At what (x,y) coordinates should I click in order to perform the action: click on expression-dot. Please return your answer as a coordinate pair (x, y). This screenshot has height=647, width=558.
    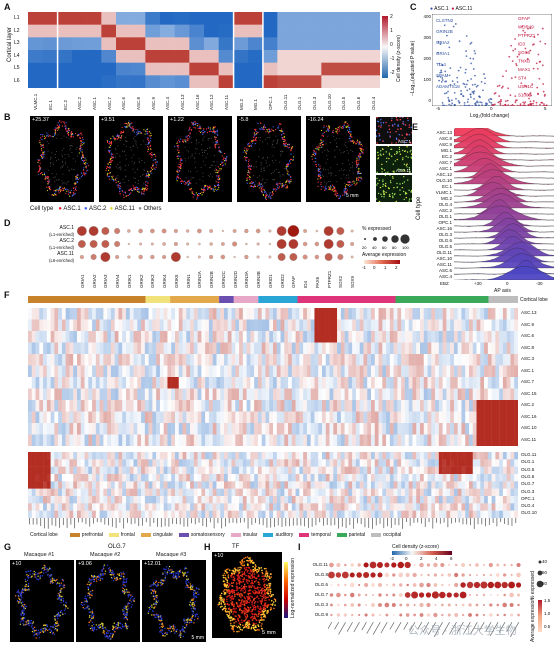
    Looking at the image, I should click on (94, 257).